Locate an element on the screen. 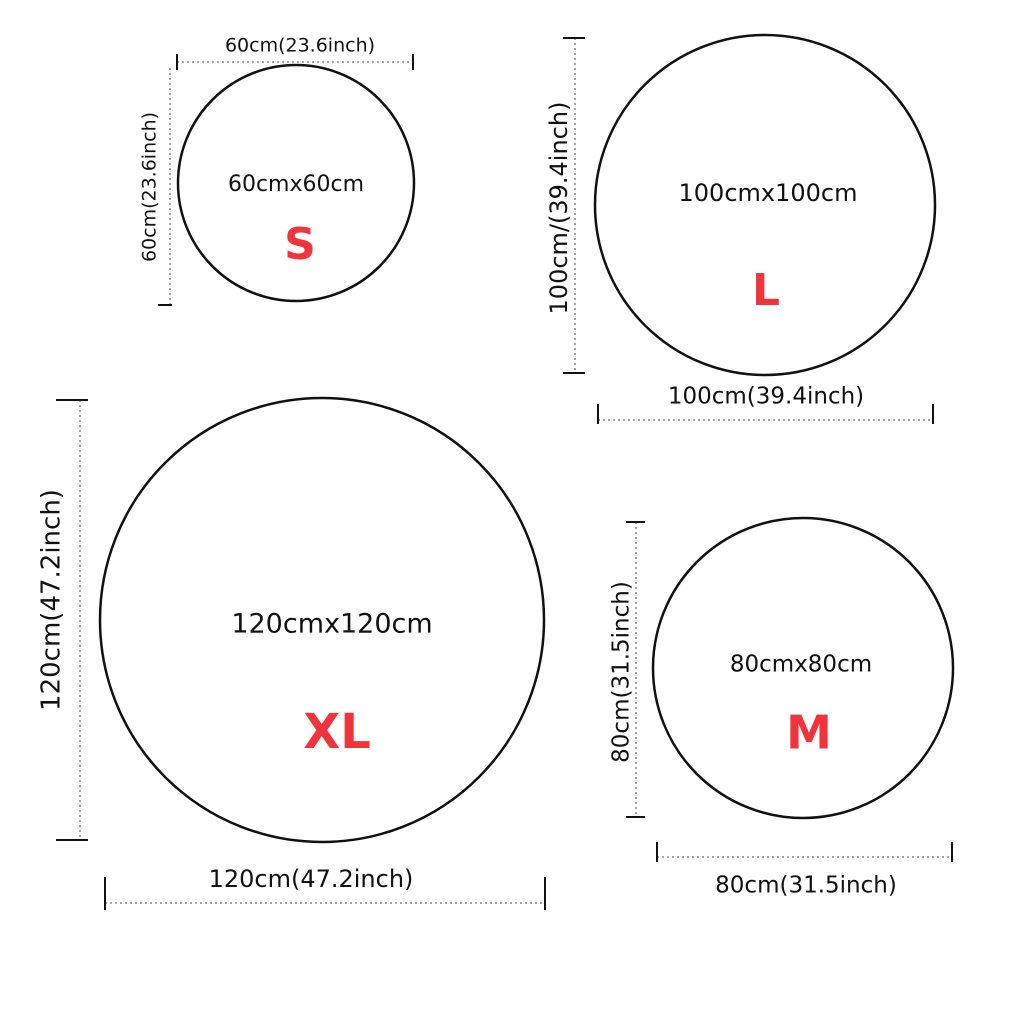 This screenshot has width=1024, height=1024. size-letter: S is located at coordinates (300, 244).